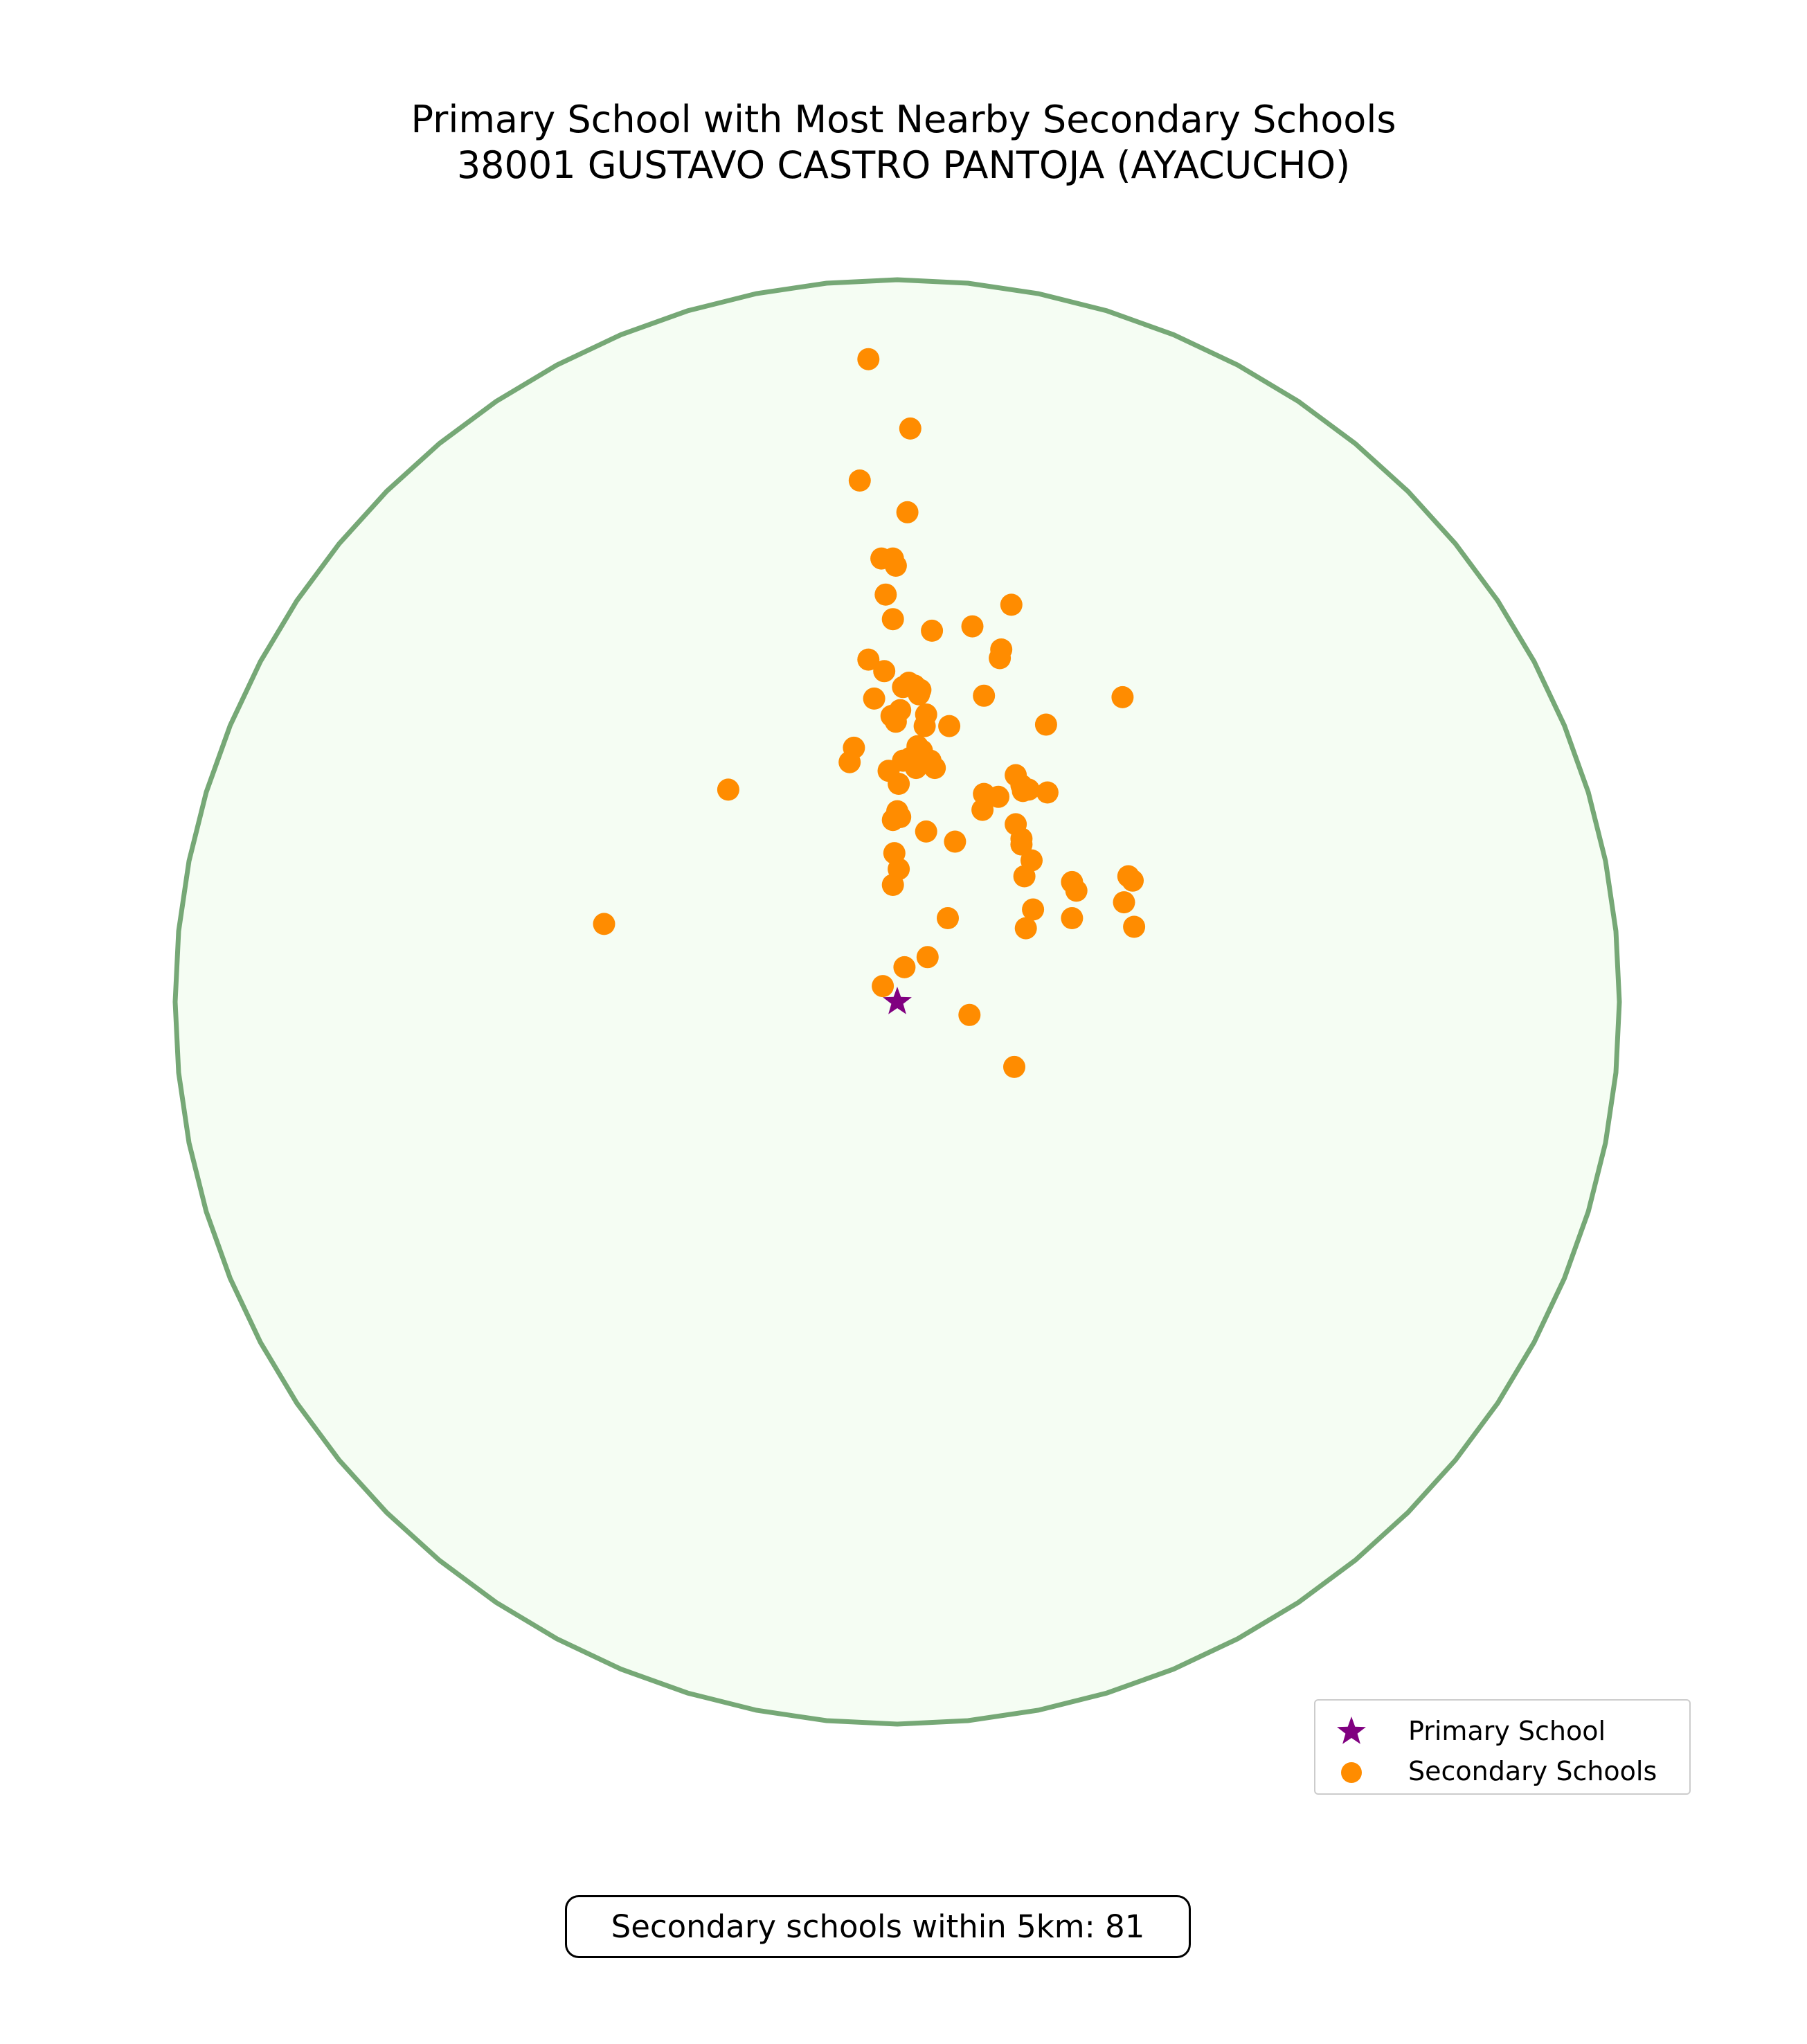 This screenshot has height=2044, width=1807. I want to click on summary-box: Secondary schools within 5km: 81, so click(878, 1927).